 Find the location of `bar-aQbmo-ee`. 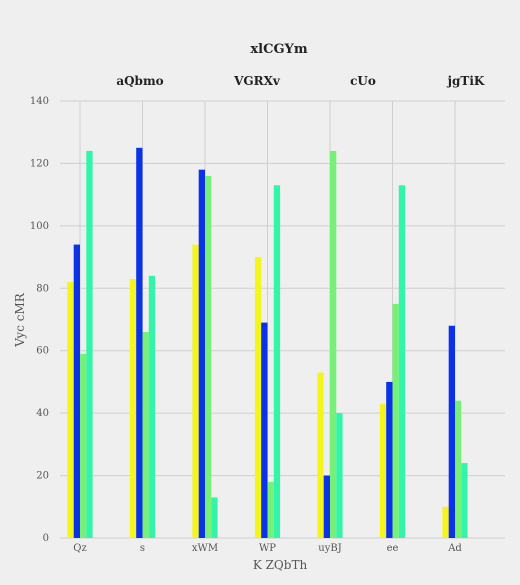

bar-aQbmo-ee is located at coordinates (383, 470).